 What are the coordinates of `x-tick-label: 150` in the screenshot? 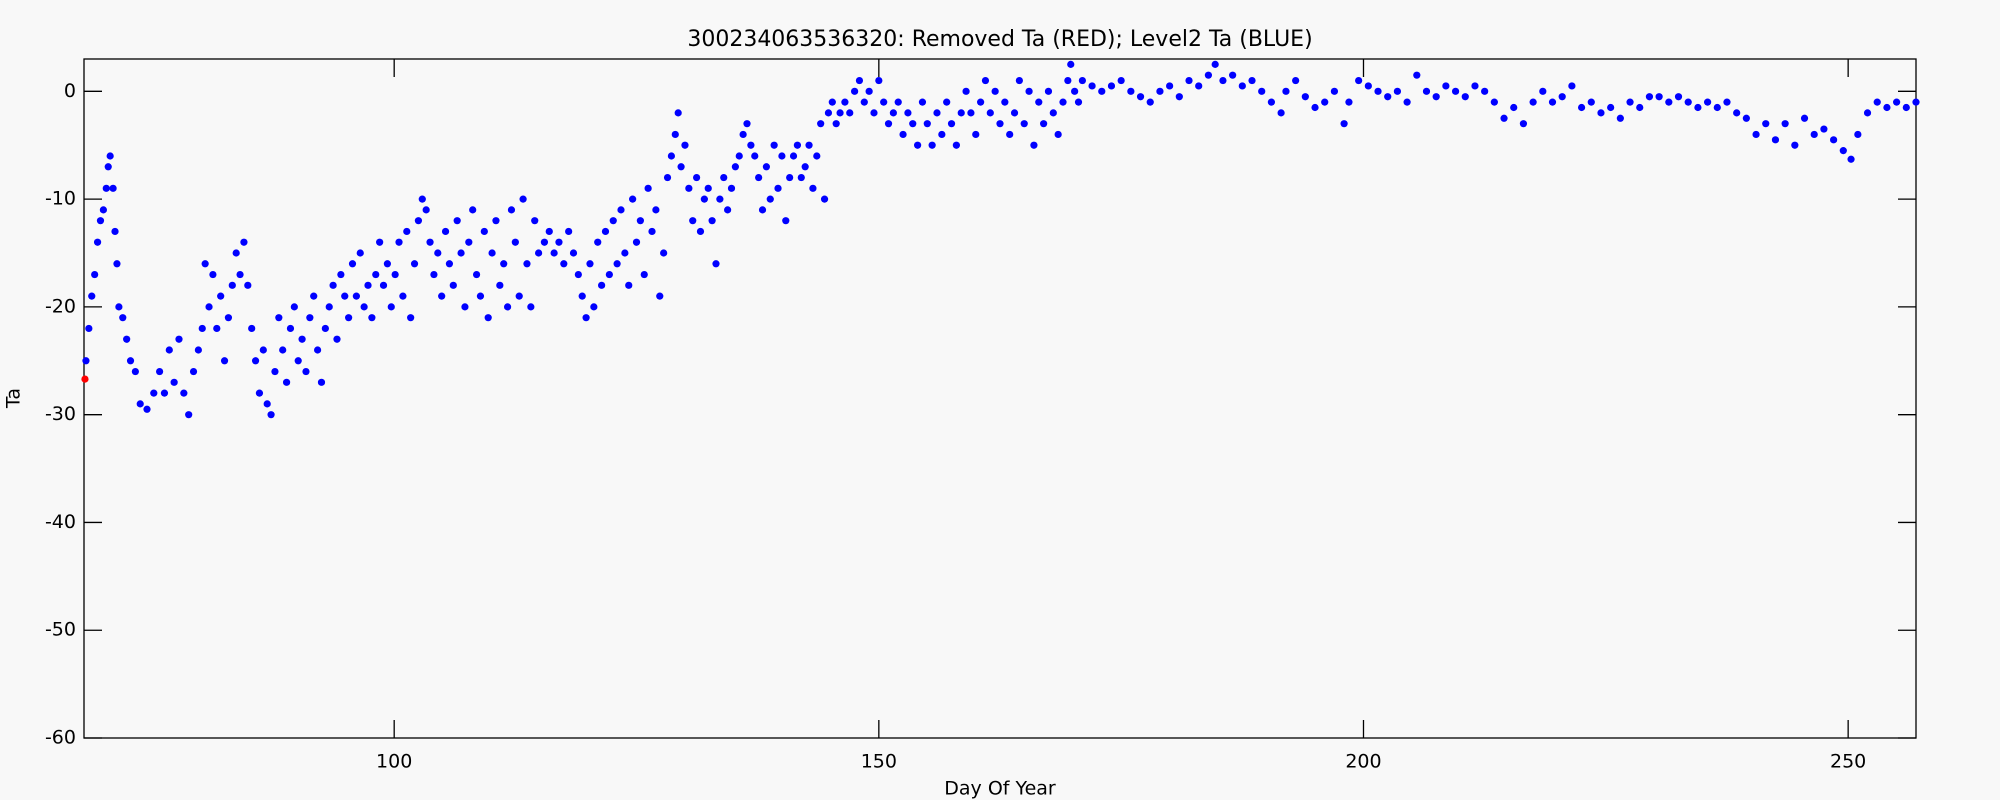 It's located at (879, 762).